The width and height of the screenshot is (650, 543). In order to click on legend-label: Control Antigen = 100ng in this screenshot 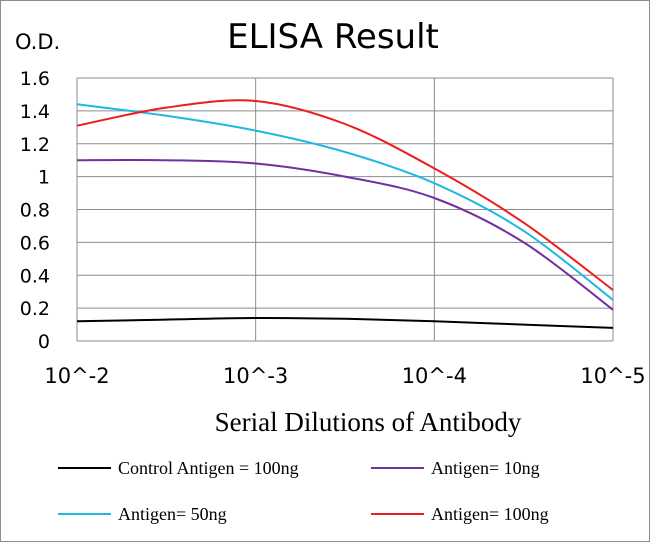, I will do `click(208, 468)`.